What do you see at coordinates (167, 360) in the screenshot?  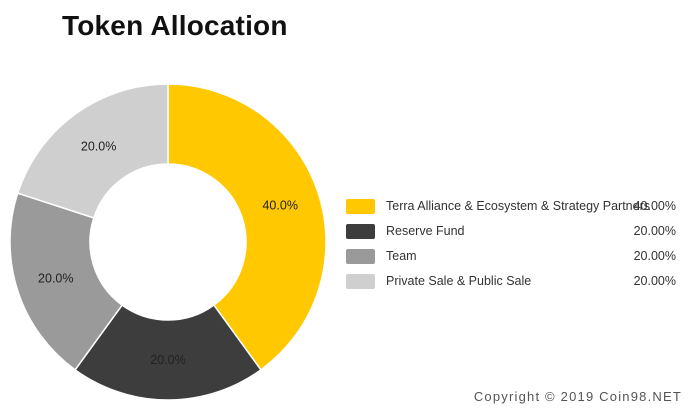 I see `slice-label-1: 20.0%` at bounding box center [167, 360].